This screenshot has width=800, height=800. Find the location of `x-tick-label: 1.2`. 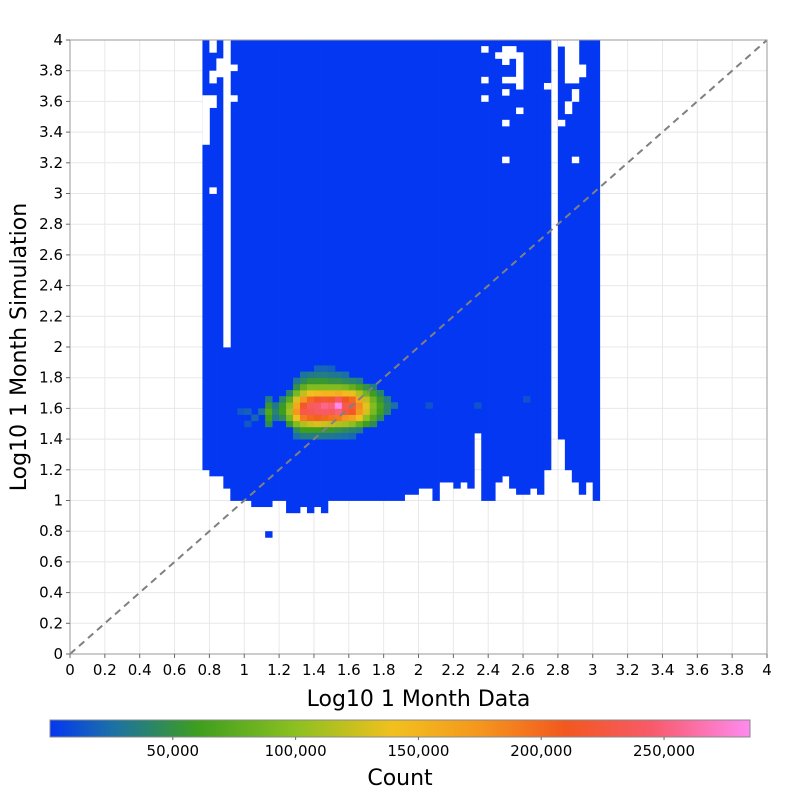

x-tick-label: 1.2 is located at coordinates (279, 670).